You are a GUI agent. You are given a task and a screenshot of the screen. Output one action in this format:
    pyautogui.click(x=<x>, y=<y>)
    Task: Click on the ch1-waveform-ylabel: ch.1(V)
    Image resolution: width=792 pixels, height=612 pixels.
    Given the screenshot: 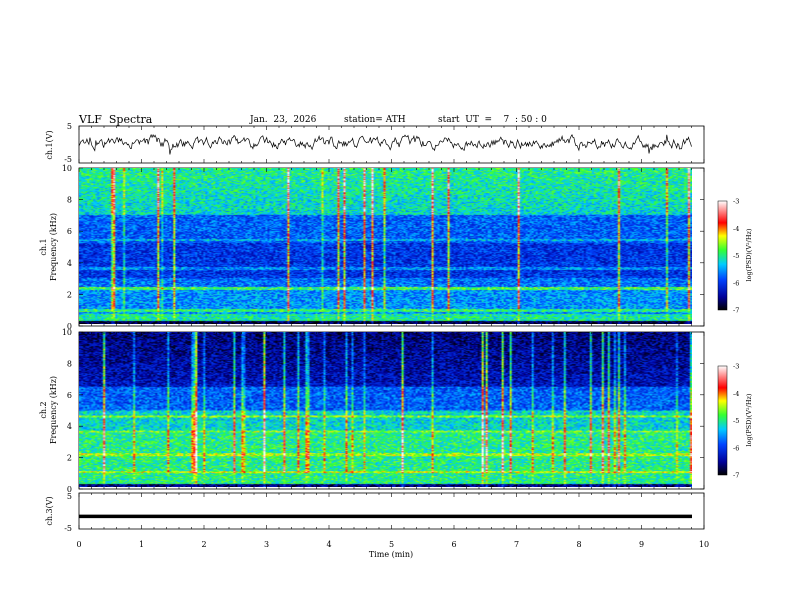 What is the action you would take?
    pyautogui.click(x=49, y=144)
    